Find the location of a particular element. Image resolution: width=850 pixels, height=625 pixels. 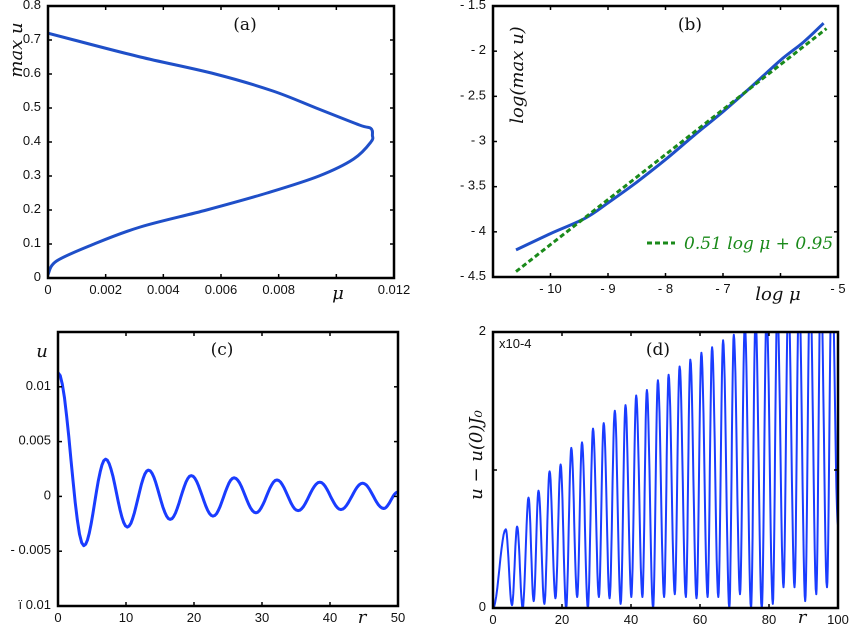

y-tick-label: 0.5 is located at coordinates (32, 106).